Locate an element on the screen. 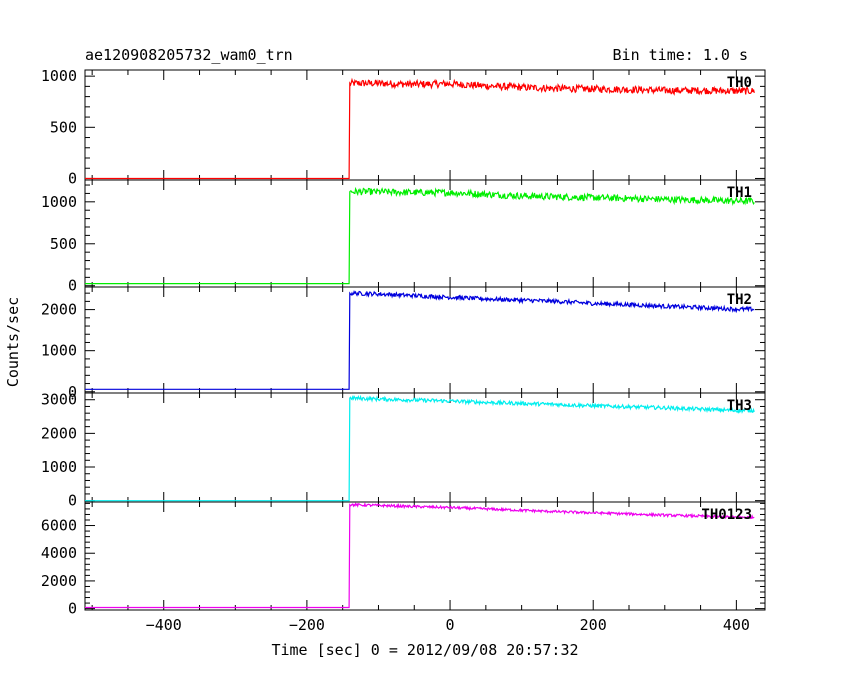 The width and height of the screenshot is (850, 680). panel-th3: 0 1000 2000 3000 TH3 is located at coordinates (403, 450).